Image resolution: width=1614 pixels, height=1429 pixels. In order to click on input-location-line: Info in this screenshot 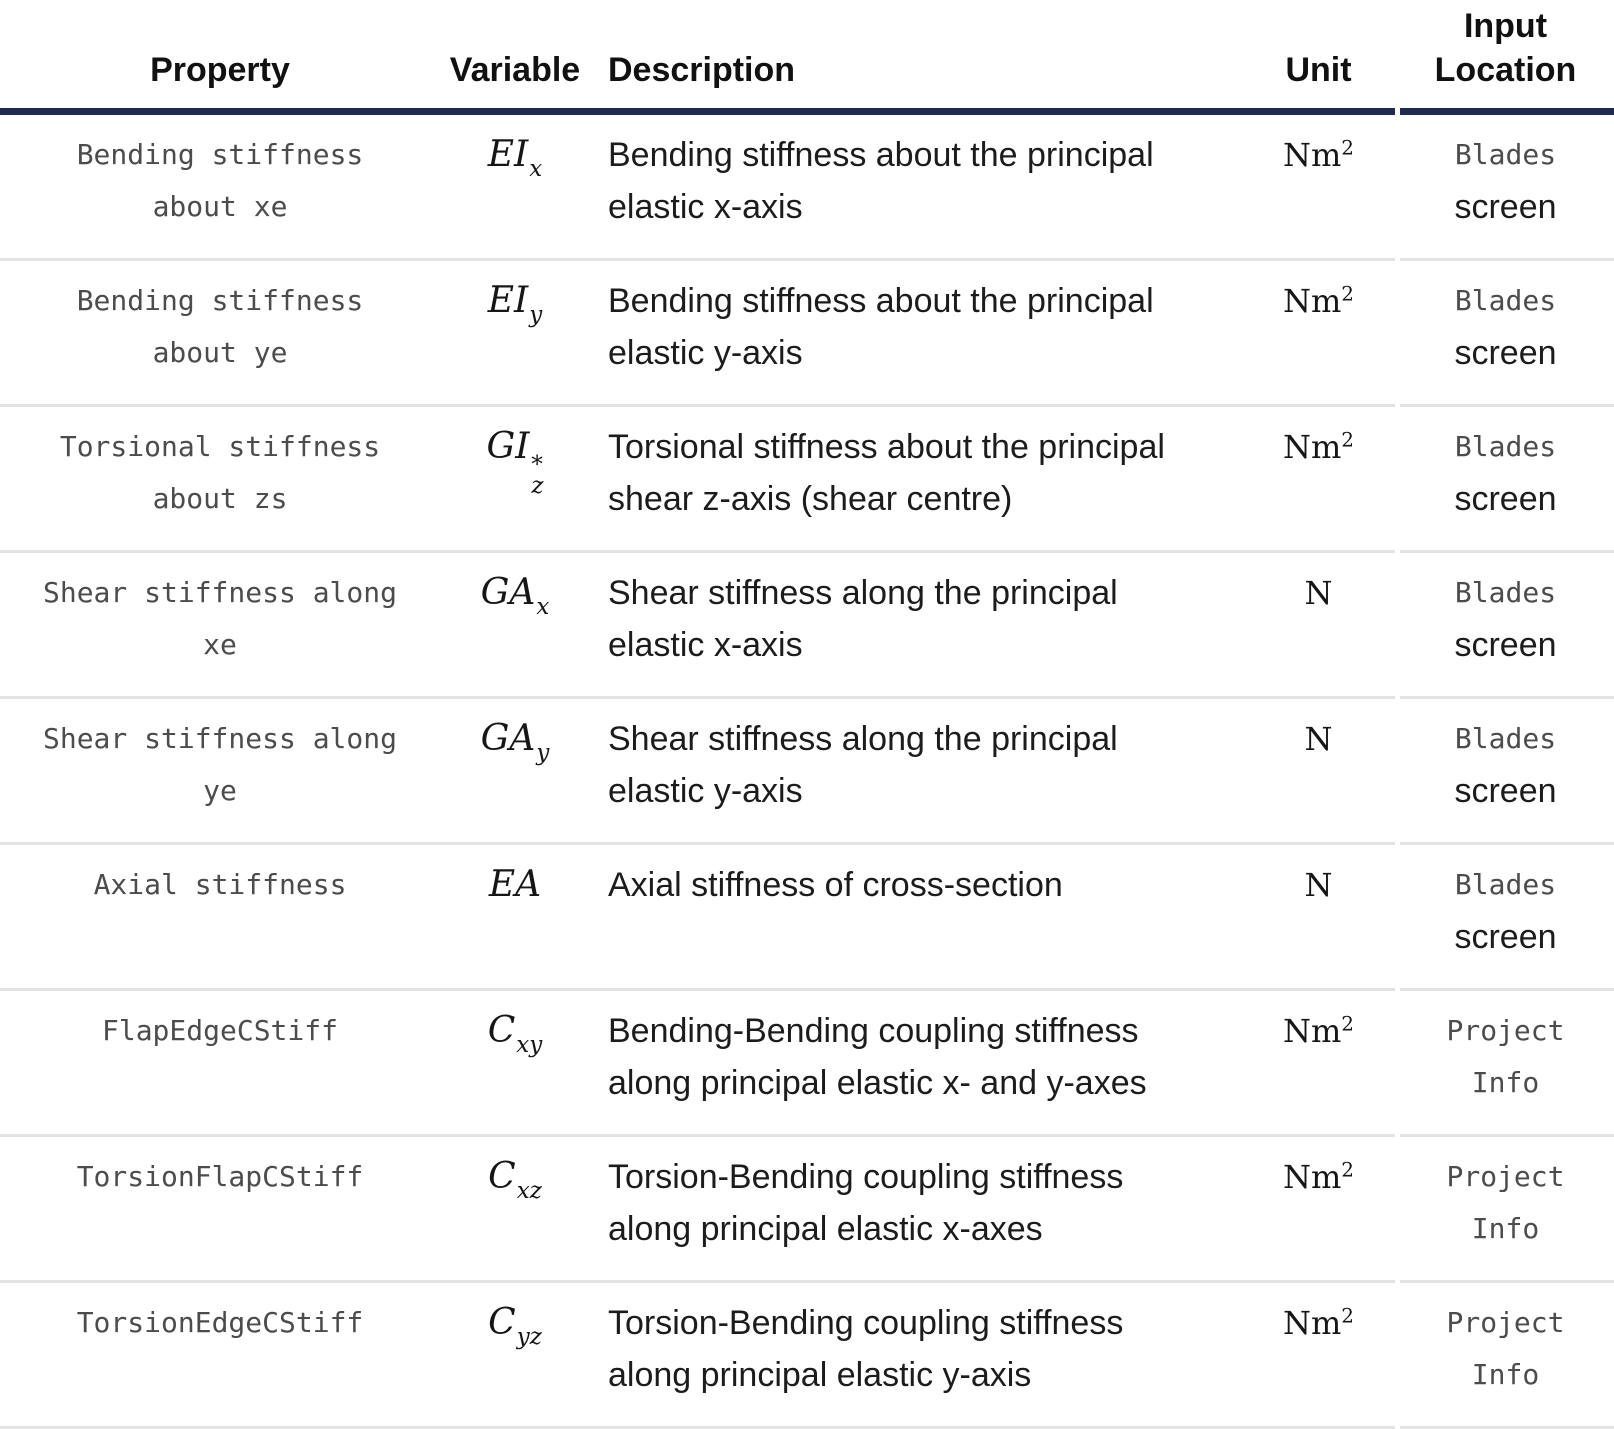, I will do `click(1505, 1228)`.